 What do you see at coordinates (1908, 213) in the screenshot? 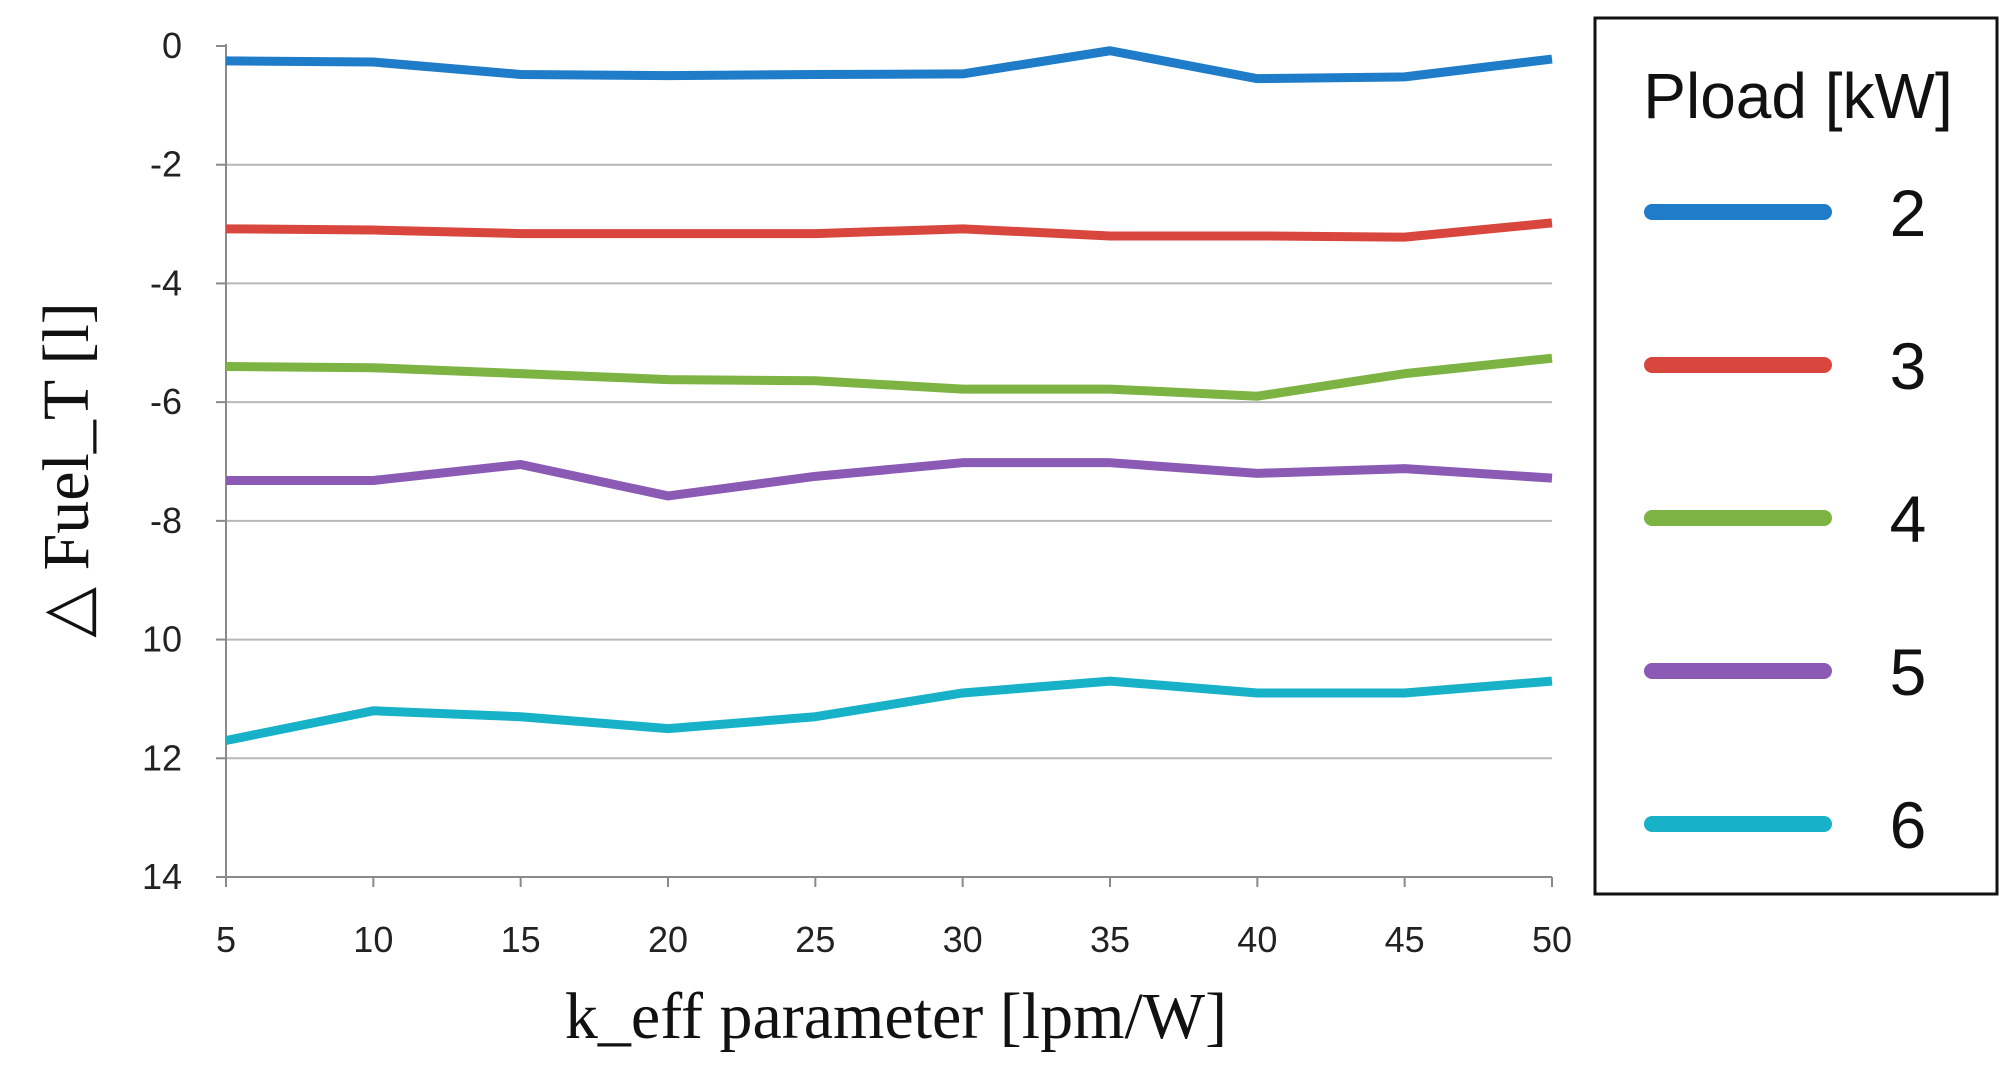
I see `legend-label-2: 2` at bounding box center [1908, 213].